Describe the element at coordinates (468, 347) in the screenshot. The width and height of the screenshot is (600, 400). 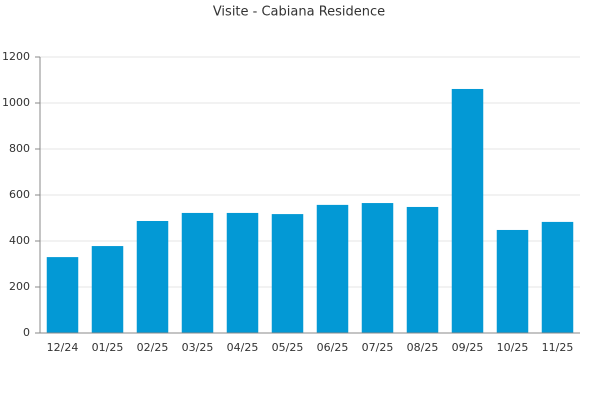
I see `x-tick-label: 09/25` at that location.